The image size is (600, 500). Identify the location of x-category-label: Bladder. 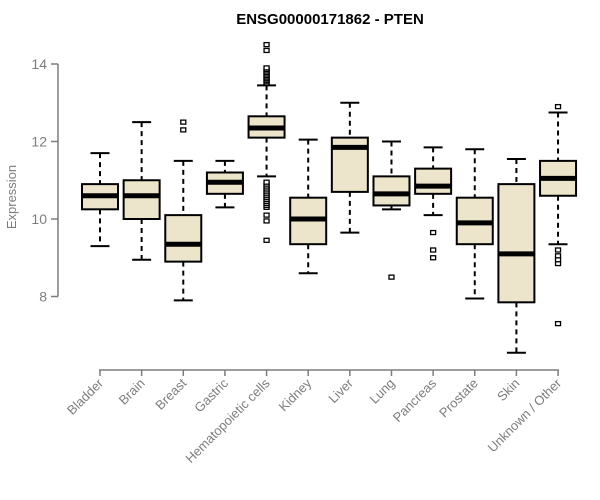
(85, 396).